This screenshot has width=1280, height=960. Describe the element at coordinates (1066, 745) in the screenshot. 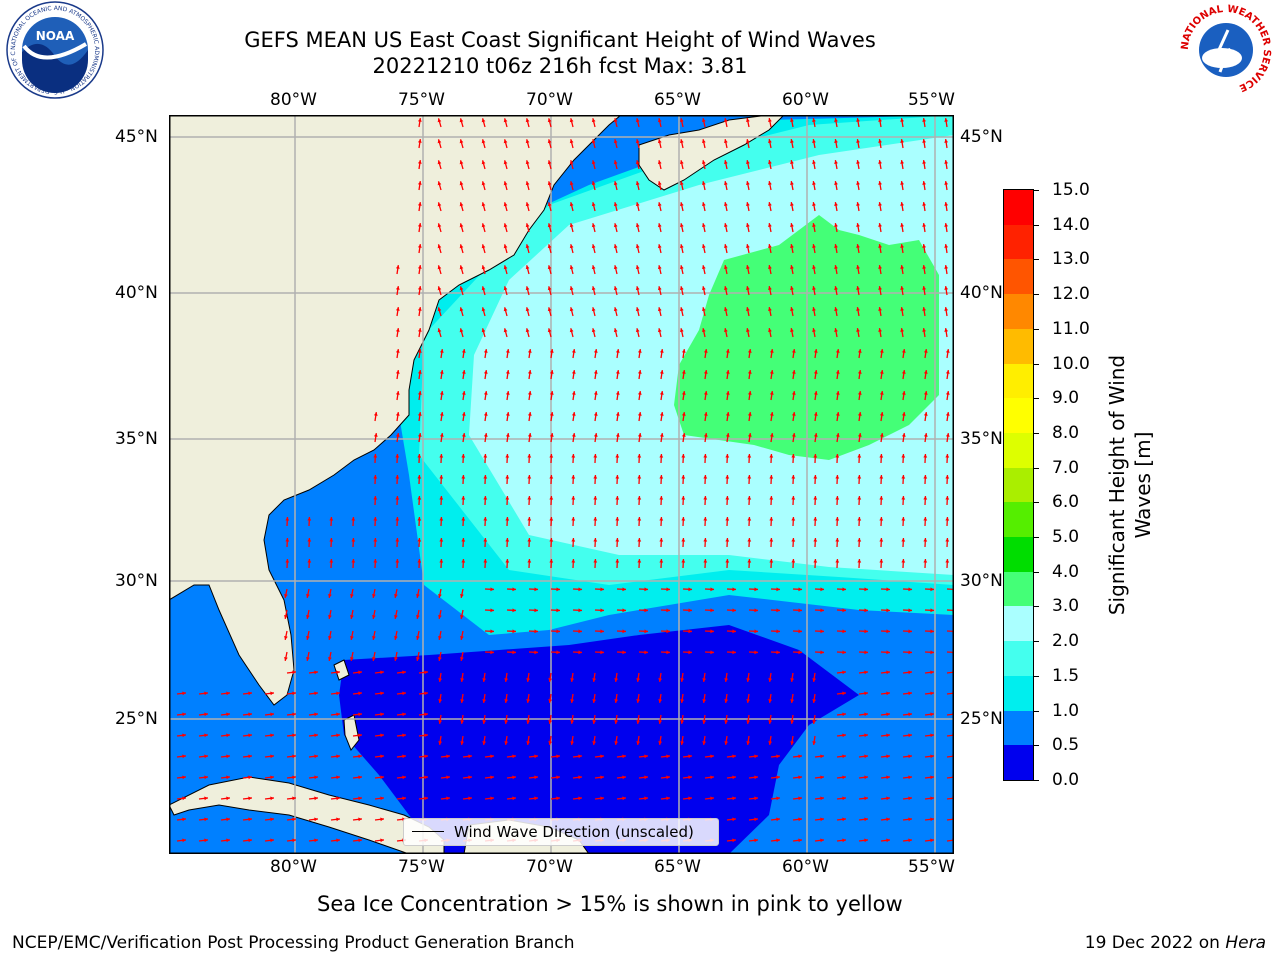

I see `colorbar-tick-label: 0.5` at that location.